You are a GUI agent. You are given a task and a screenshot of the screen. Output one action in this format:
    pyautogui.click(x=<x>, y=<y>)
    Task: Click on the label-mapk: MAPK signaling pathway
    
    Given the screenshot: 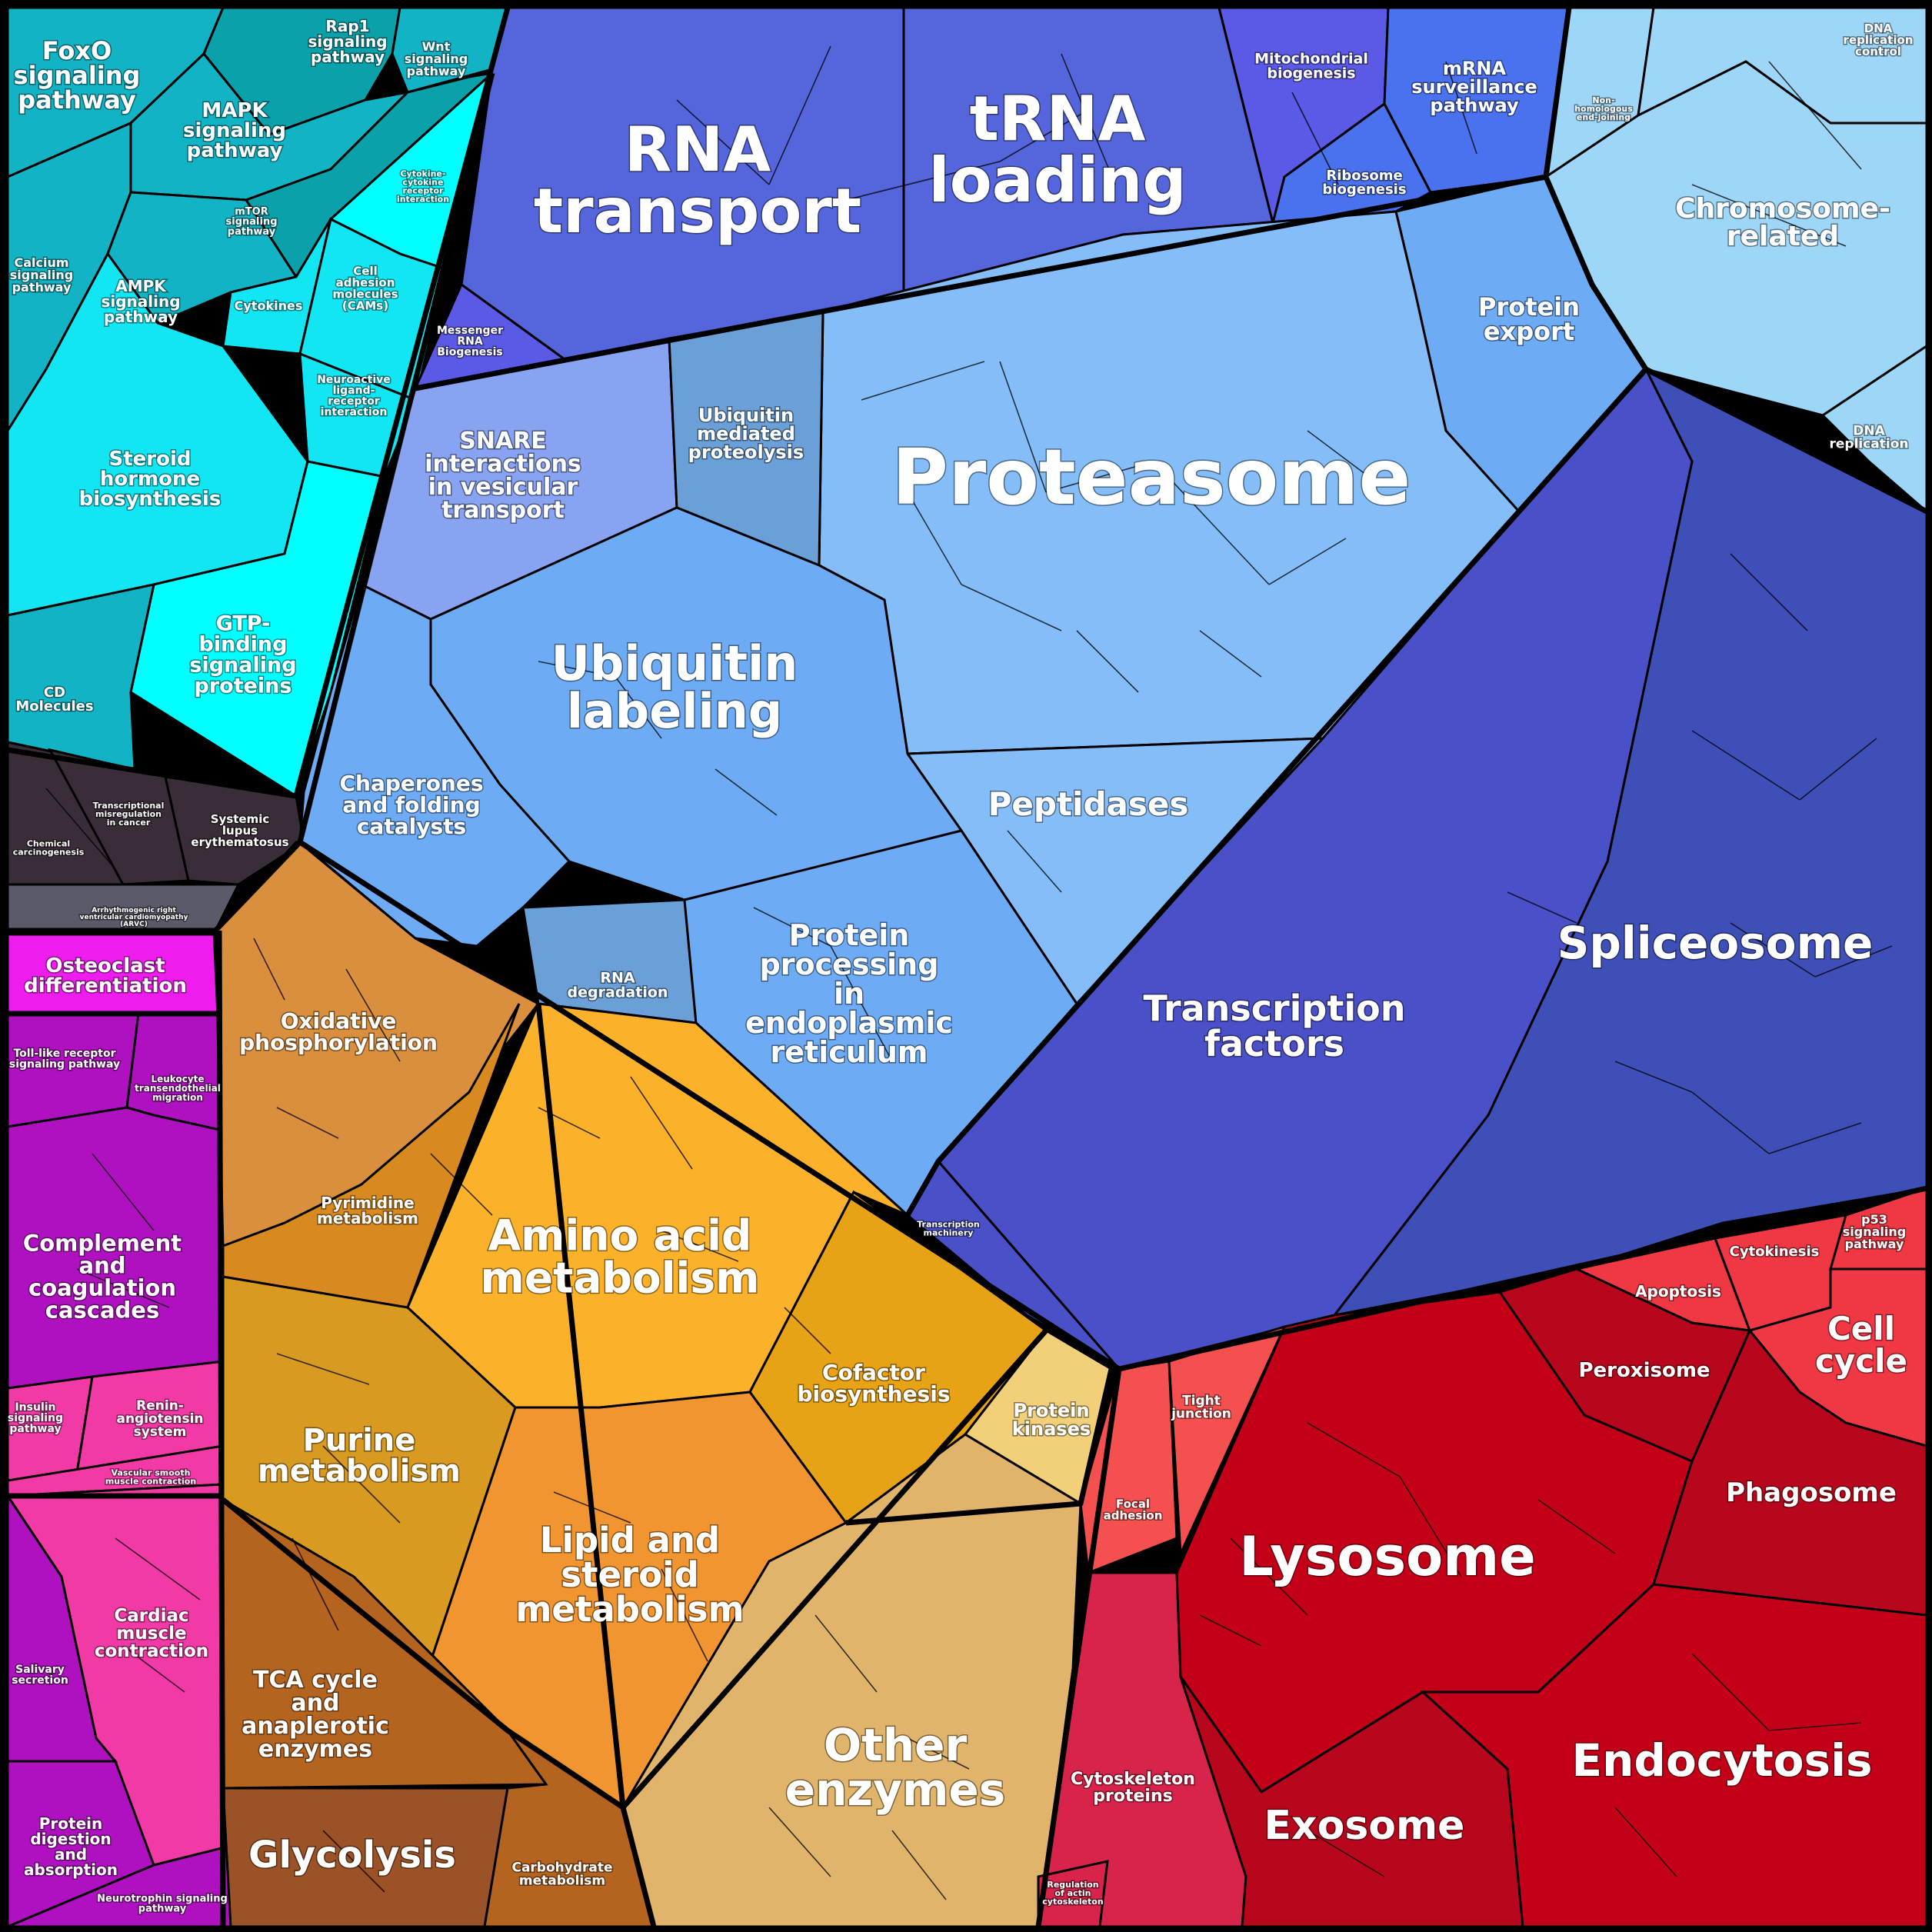 What is the action you would take?
    pyautogui.click(x=234, y=130)
    